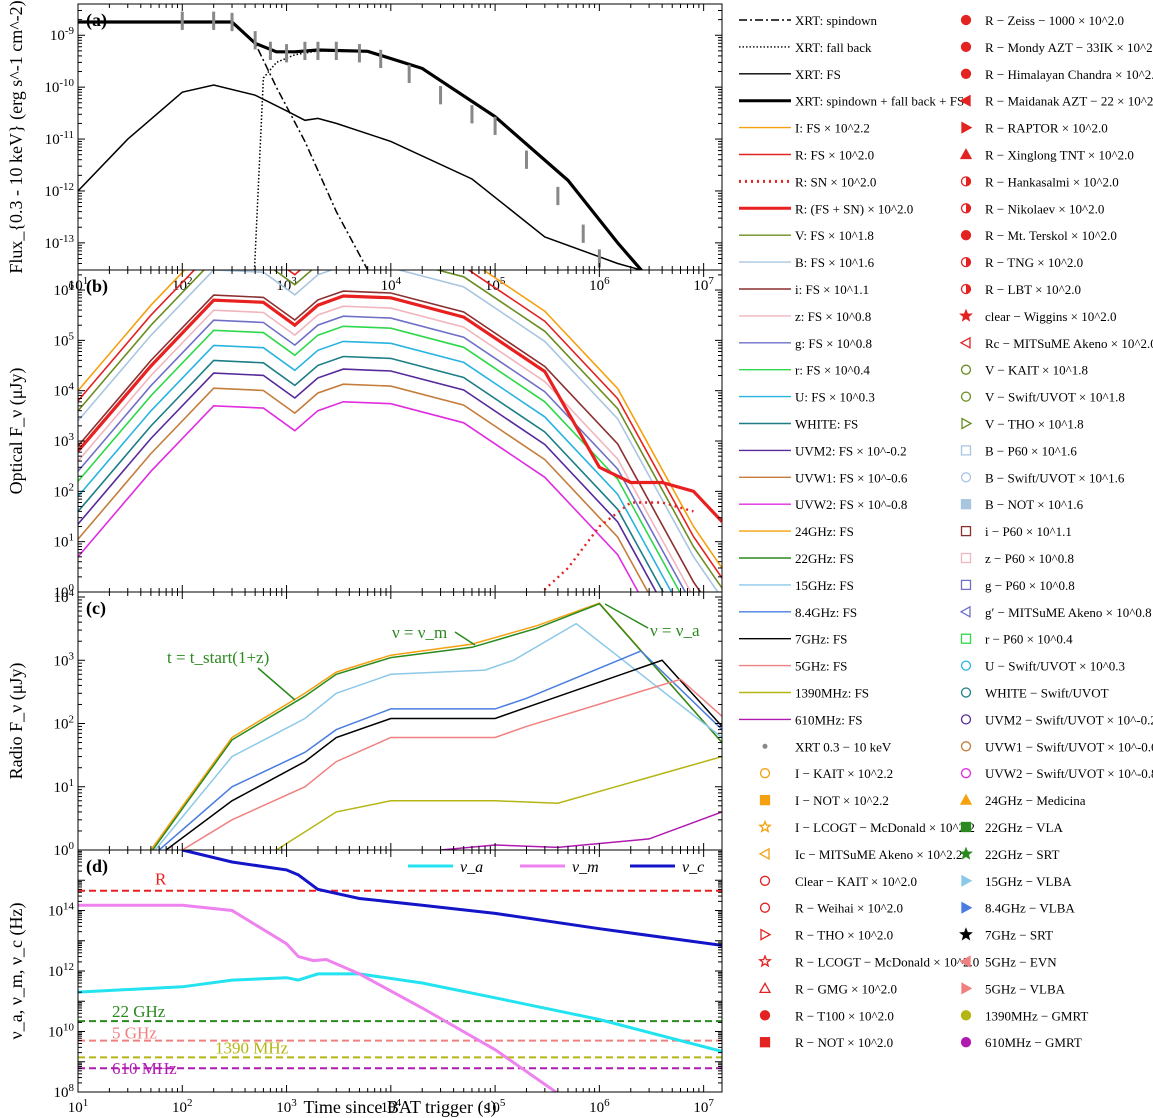 Image resolution: width=1153 pixels, height=1118 pixels. What do you see at coordinates (96, 20) in the screenshot?
I see `panel-label: (a)` at bounding box center [96, 20].